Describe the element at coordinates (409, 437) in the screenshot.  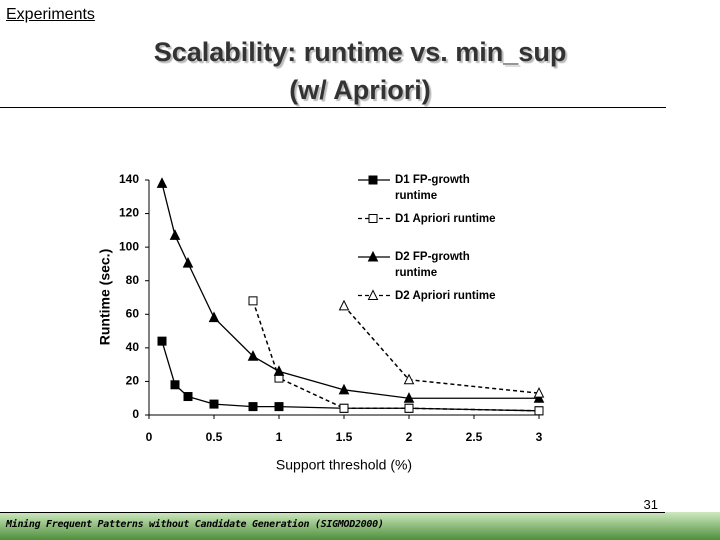
I see `x-tick-label: 2` at that location.